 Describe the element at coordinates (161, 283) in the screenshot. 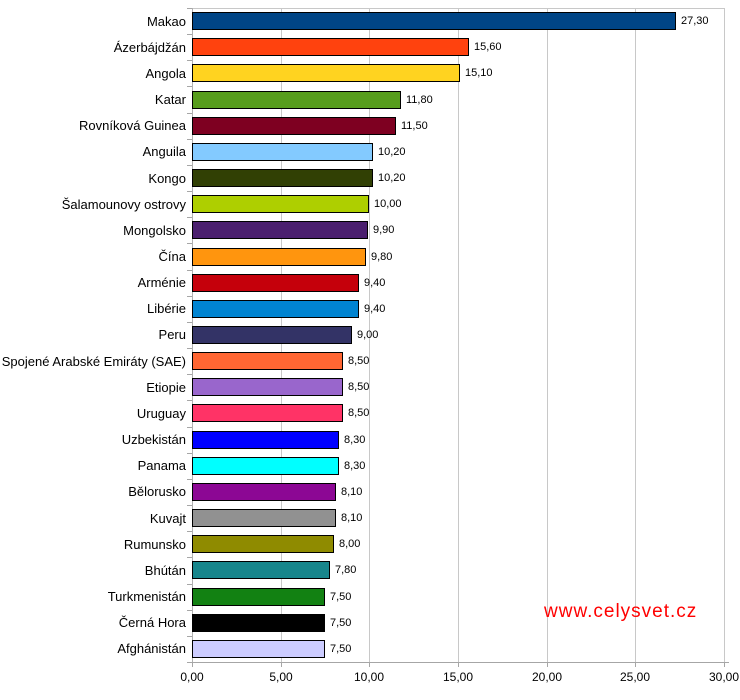

I see `category-label: Arménie` at that location.